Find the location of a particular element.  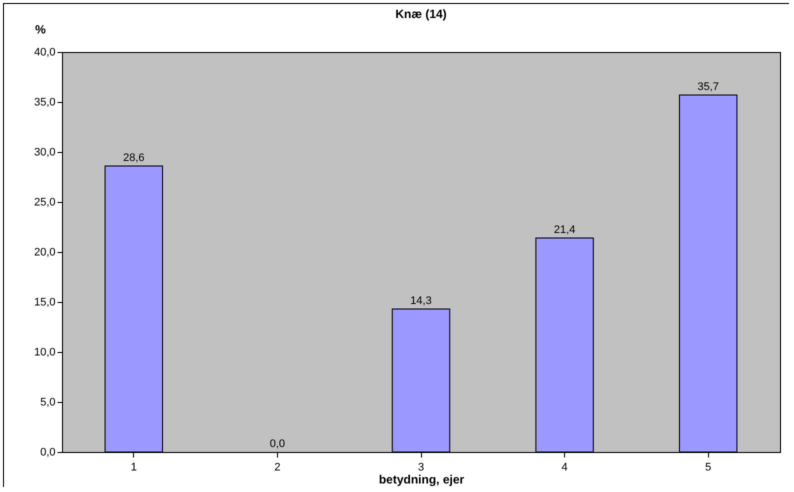

y-tick-label: 25,0 is located at coordinates (45, 202).